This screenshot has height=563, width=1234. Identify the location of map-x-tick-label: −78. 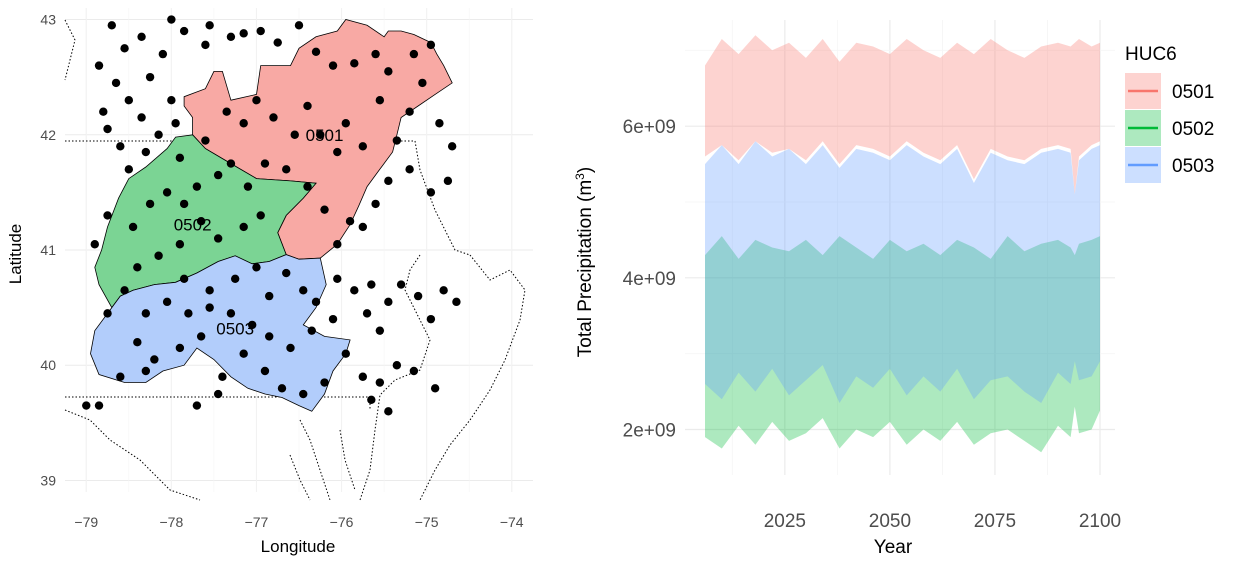
(171, 522).